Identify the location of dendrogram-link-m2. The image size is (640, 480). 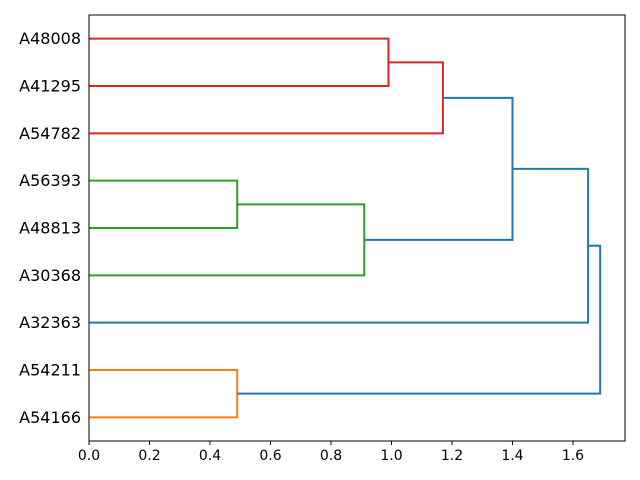
(266, 98).